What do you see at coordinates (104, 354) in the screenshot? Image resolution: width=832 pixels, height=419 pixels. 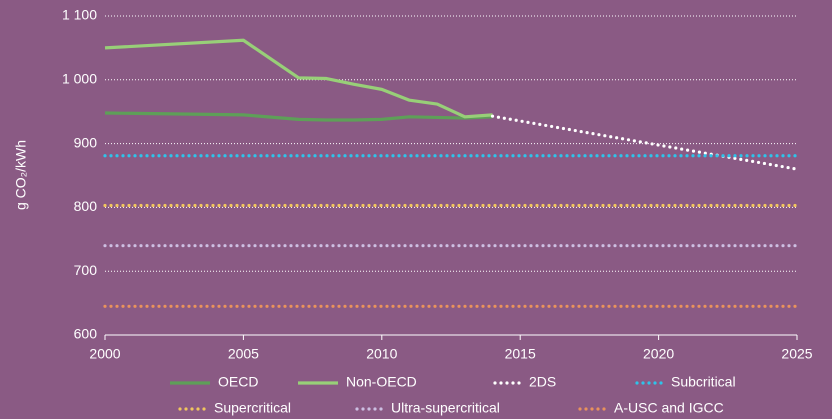 I see `x-tick-label: 2000` at bounding box center [104, 354].